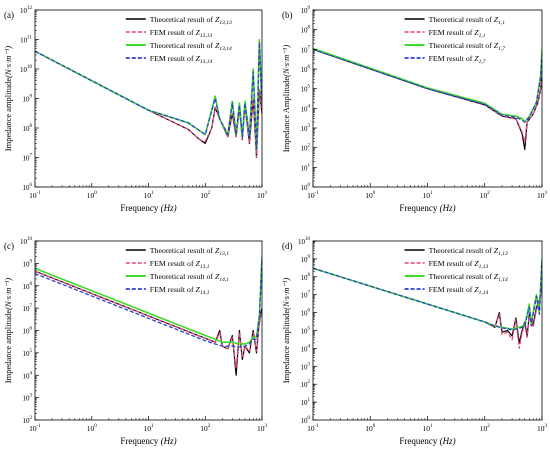 The image size is (550, 454). What do you see at coordinates (457, 59) in the screenshot?
I see `legend-entry: FEM result of Z1,7` at bounding box center [457, 59].